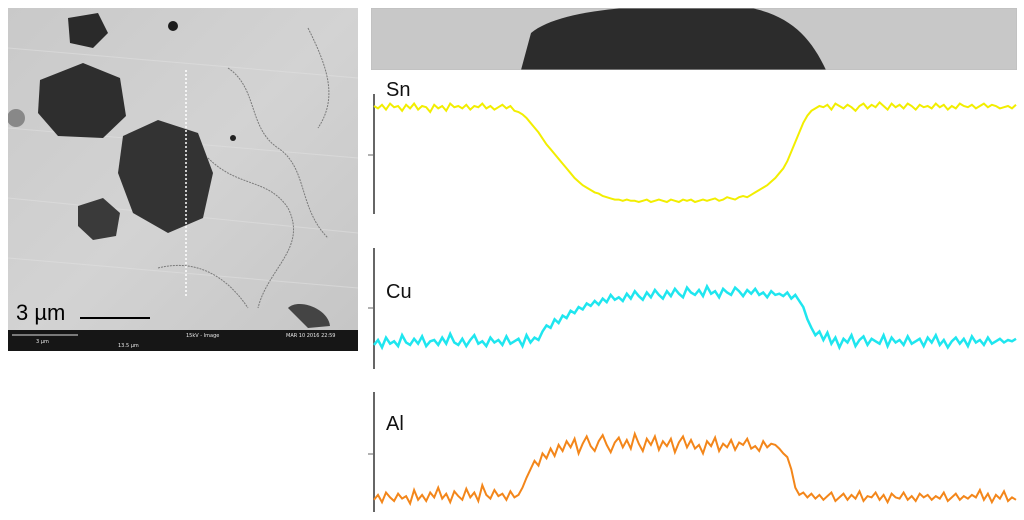  Describe the element at coordinates (88, 30) in the screenshot. I see `particle-top` at that location.